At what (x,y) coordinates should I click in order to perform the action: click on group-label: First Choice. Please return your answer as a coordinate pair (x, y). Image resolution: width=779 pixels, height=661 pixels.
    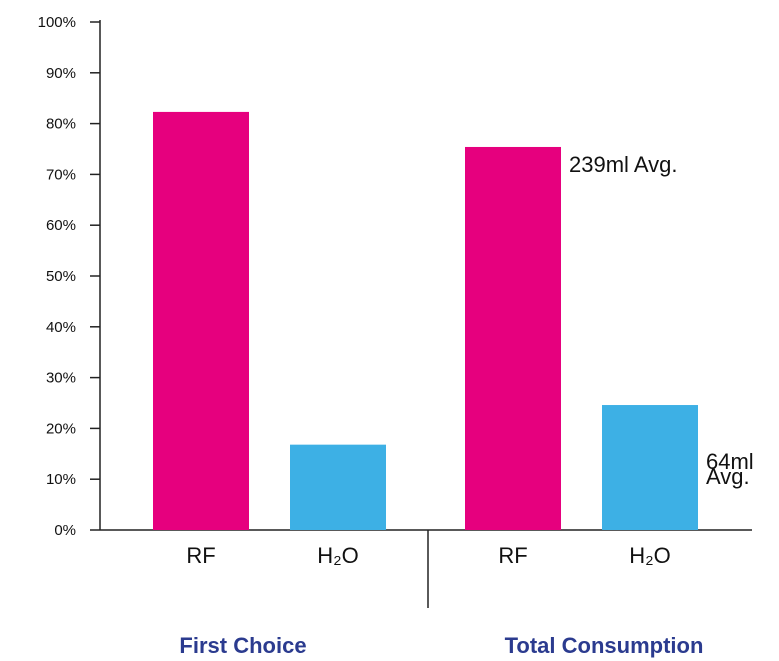
    Looking at the image, I should click on (242, 645).